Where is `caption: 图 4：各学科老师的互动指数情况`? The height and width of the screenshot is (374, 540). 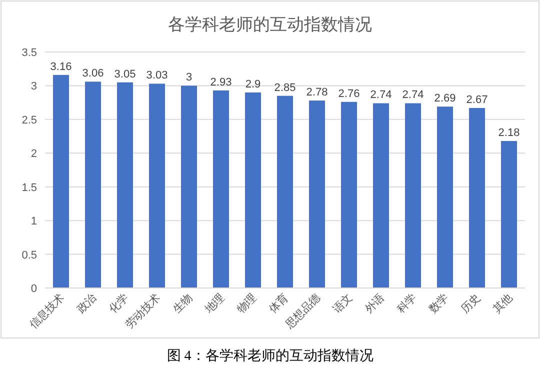
caption: 图 4：各学科老师的互动指数情况 is located at coordinates (270, 356).